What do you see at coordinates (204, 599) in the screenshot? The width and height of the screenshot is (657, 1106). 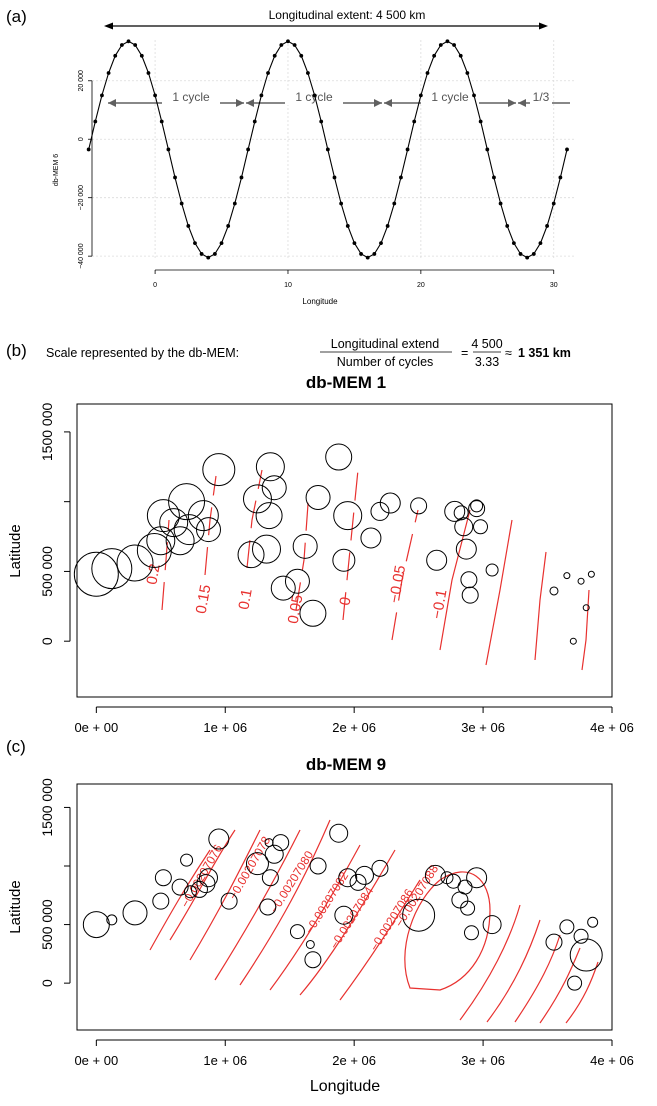 I see `b-contour-label: 0.15` at bounding box center [204, 599].